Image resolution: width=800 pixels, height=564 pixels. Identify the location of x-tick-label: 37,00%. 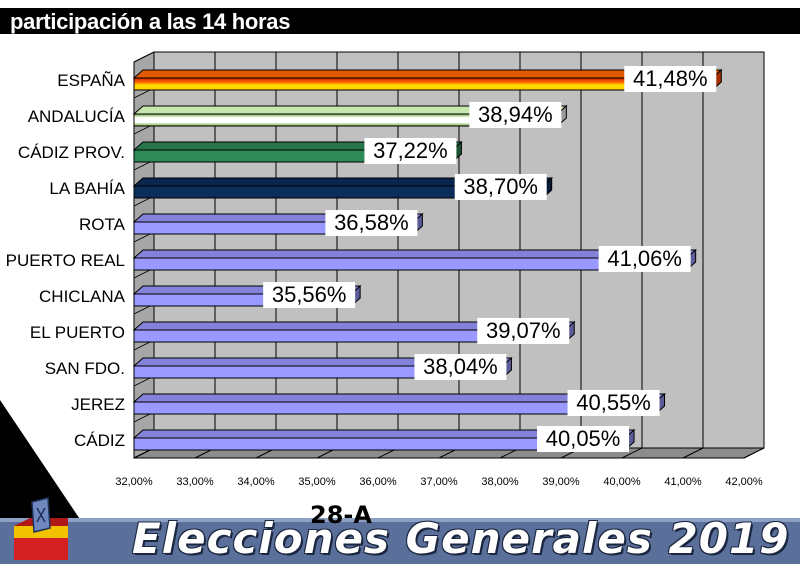
(439, 482).